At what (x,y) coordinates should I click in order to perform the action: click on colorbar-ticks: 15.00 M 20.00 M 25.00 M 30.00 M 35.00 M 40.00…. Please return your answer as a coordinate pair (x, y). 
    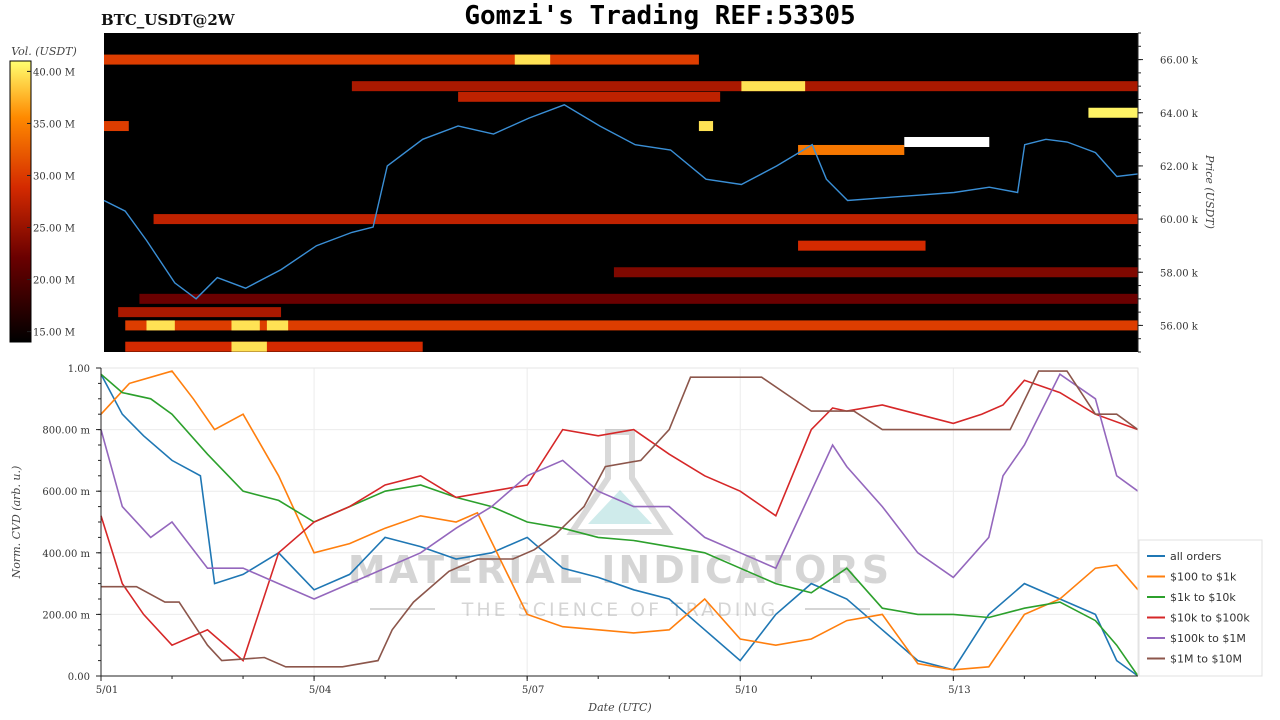
    Looking at the image, I should click on (51, 203).